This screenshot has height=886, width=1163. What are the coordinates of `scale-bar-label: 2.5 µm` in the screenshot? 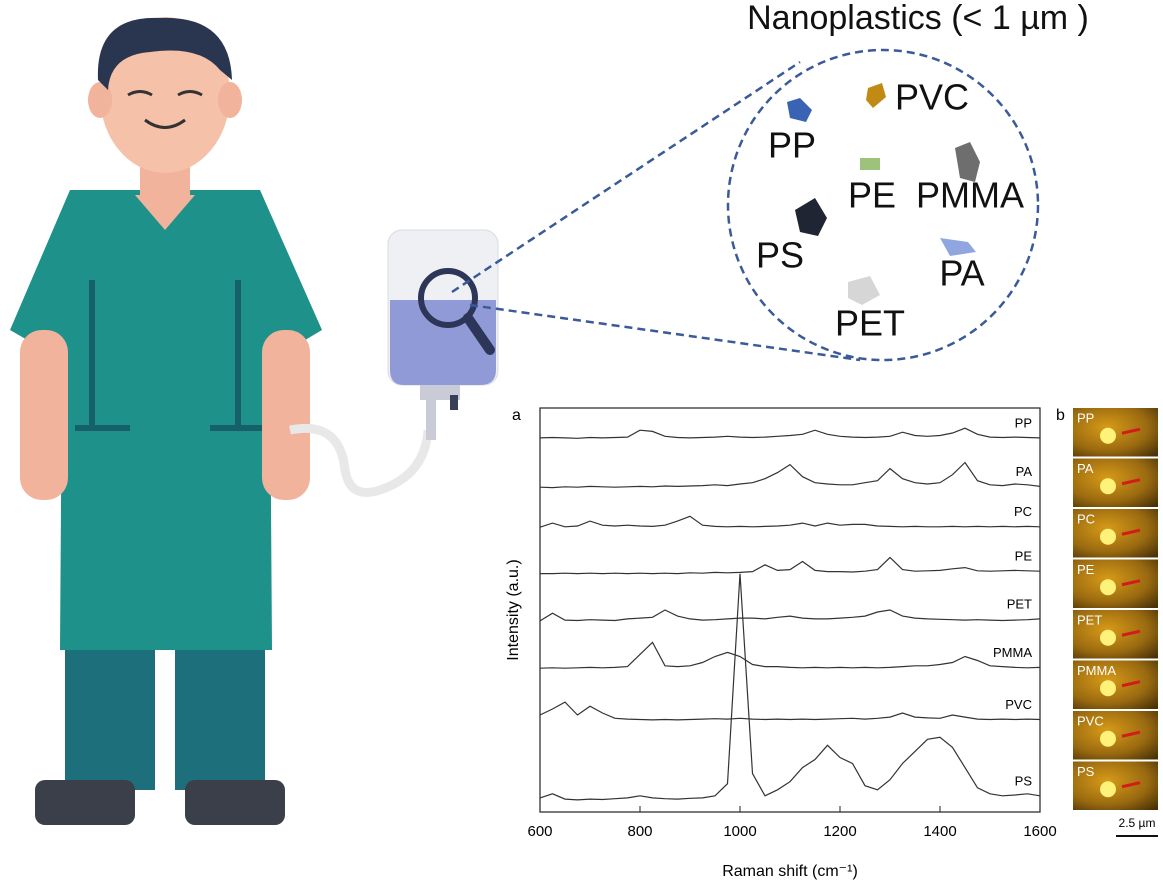 It's located at (1137, 823).